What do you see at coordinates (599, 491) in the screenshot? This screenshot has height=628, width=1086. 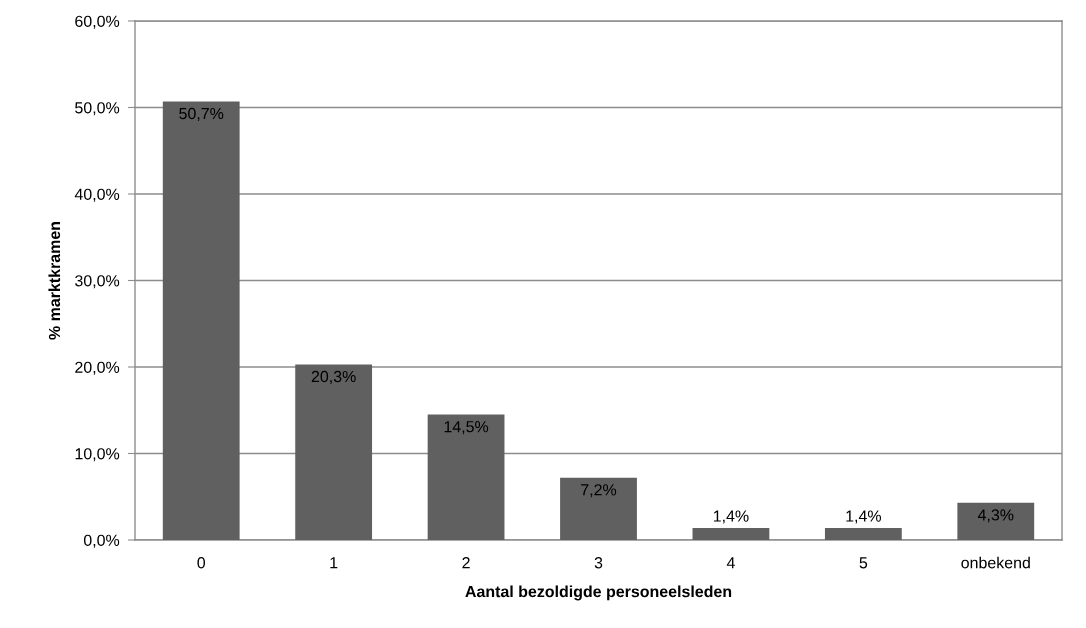 I see `data-label: 7,2%` at bounding box center [599, 491].